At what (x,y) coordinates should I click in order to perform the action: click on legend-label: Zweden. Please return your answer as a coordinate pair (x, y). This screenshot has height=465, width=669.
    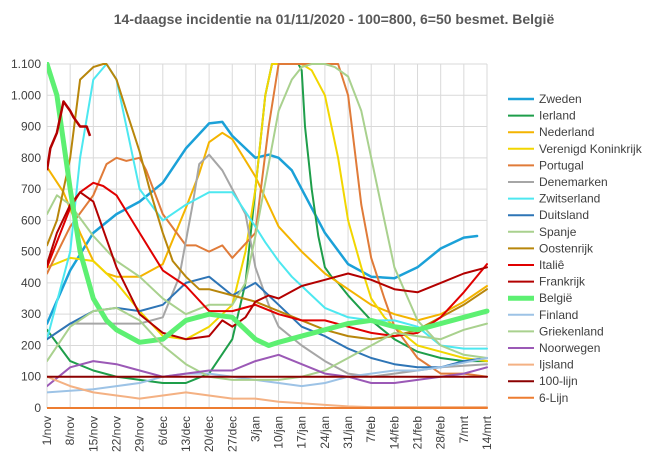
    Looking at the image, I should click on (560, 99).